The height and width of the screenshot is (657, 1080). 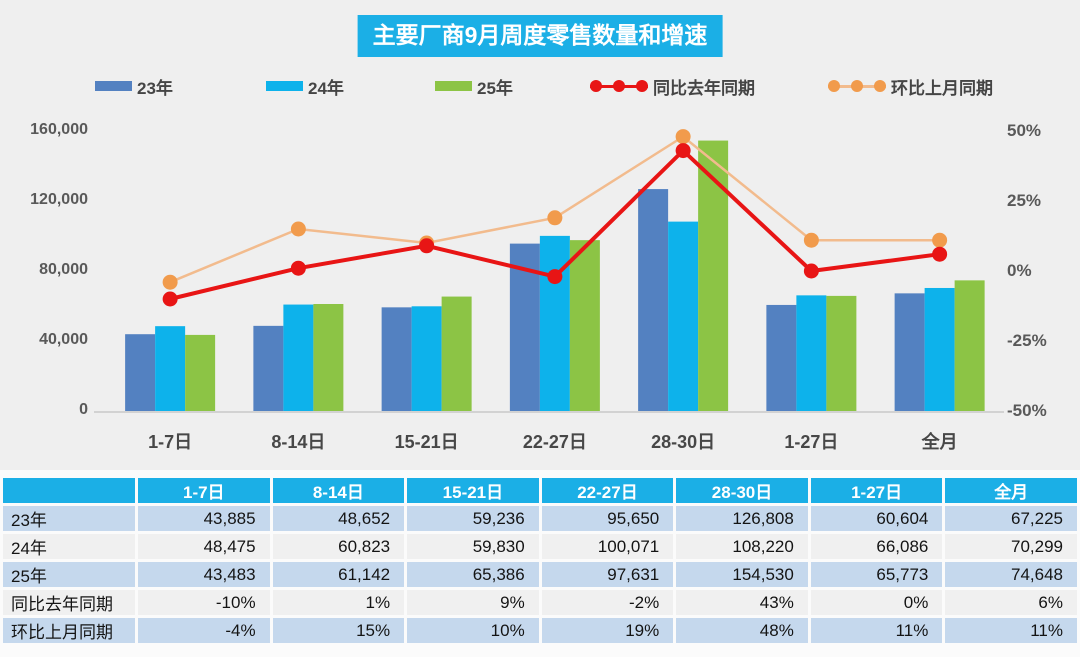 I want to click on bar-25年-22-27日, so click(x=584, y=325).